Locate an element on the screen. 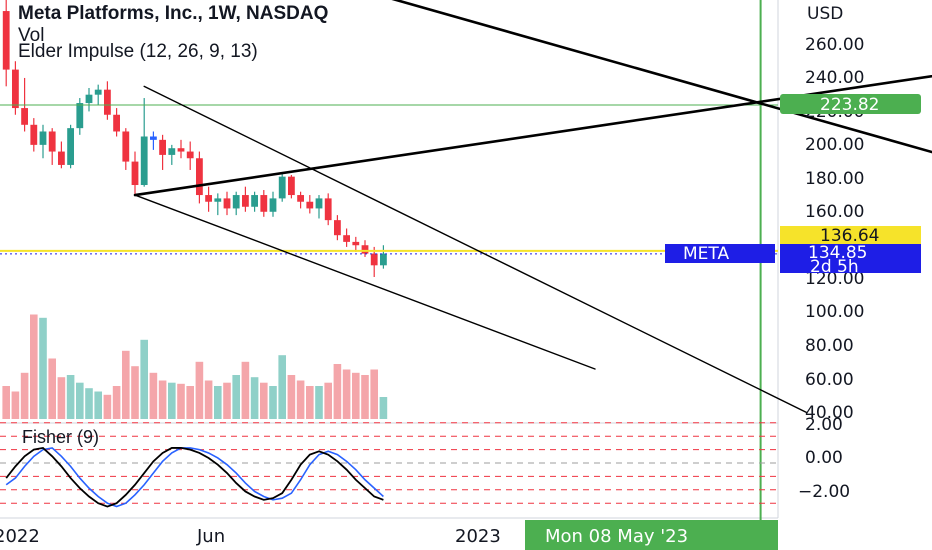 The width and height of the screenshot is (932, 550). fisher-line is located at coordinates (194, 477).